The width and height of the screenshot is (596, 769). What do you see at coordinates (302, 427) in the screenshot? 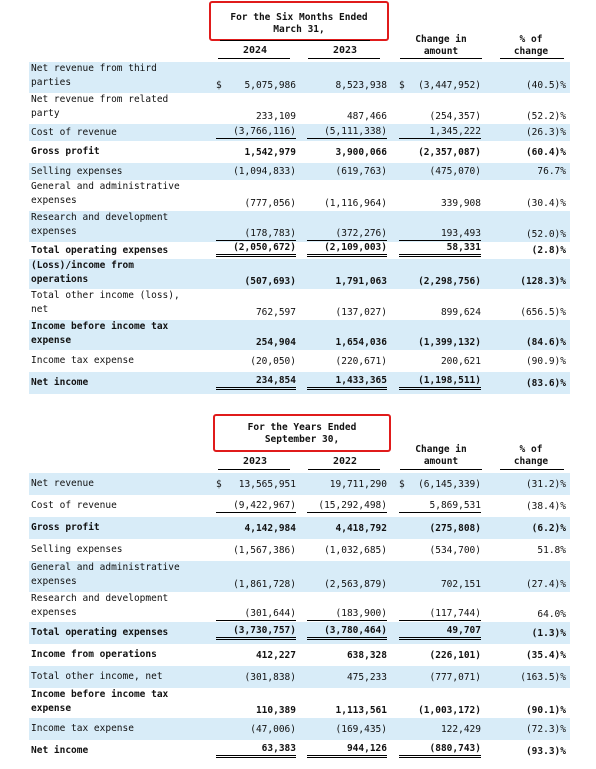
I see `period-line-1-2: For the Years Ended` at bounding box center [302, 427].